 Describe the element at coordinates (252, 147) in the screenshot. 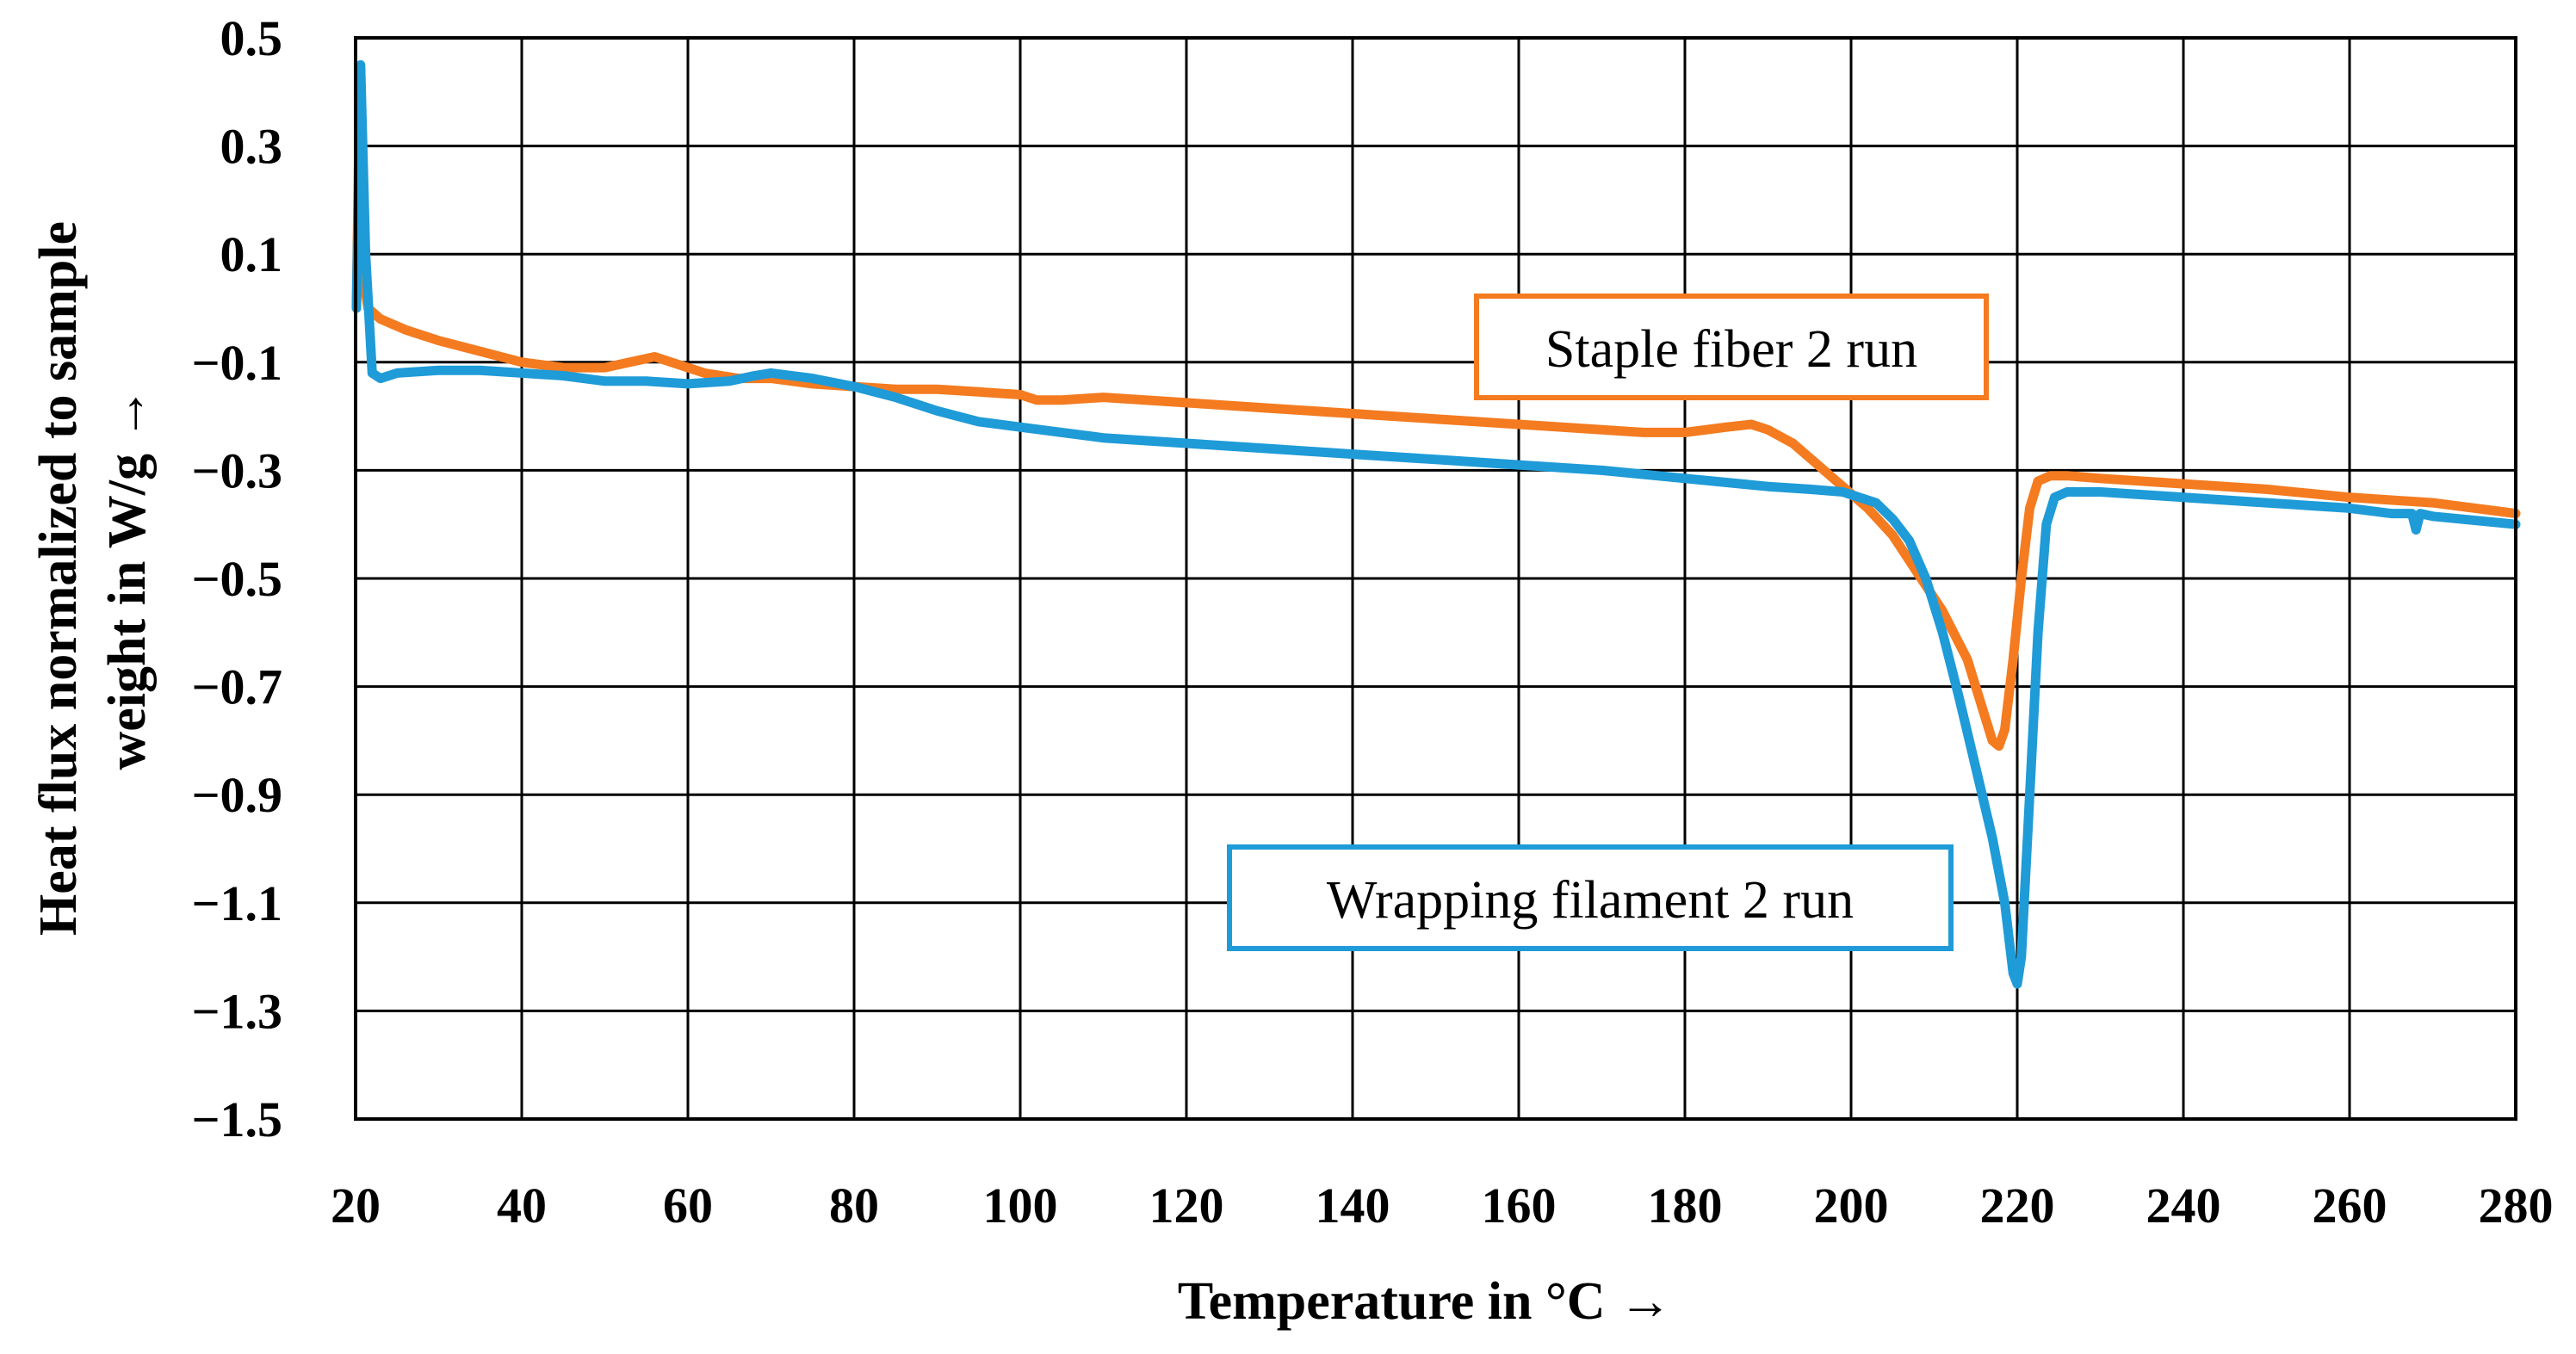

I see `y-tick-label: 0.3` at that location.